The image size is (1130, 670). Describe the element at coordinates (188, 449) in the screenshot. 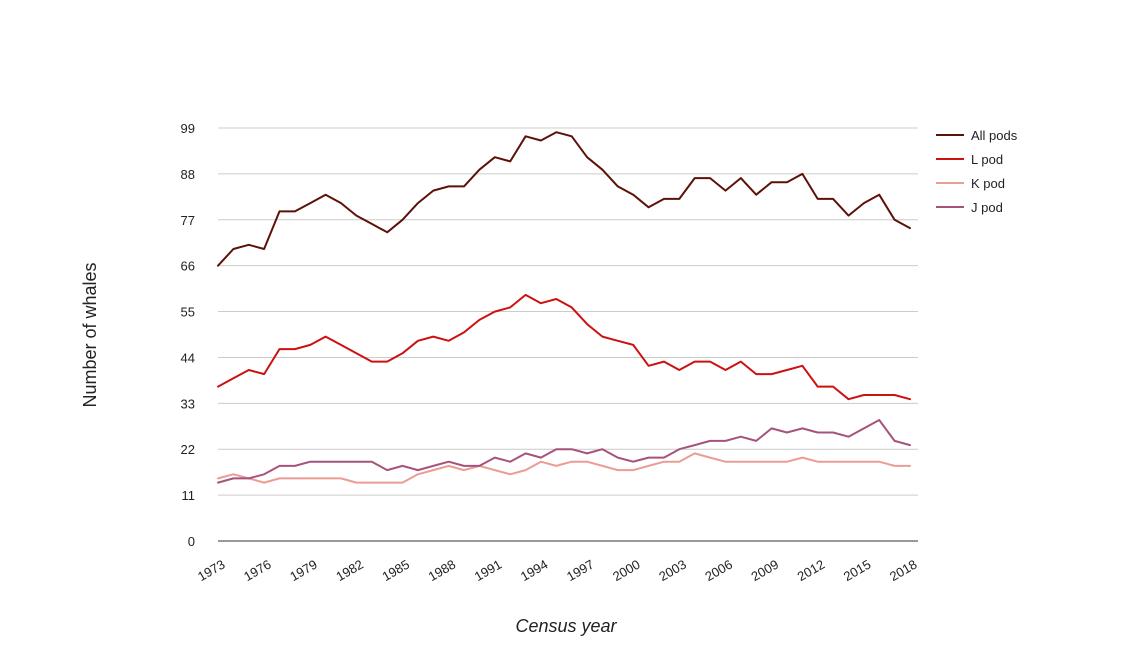

I see `y-tick-label: 22` at that location.